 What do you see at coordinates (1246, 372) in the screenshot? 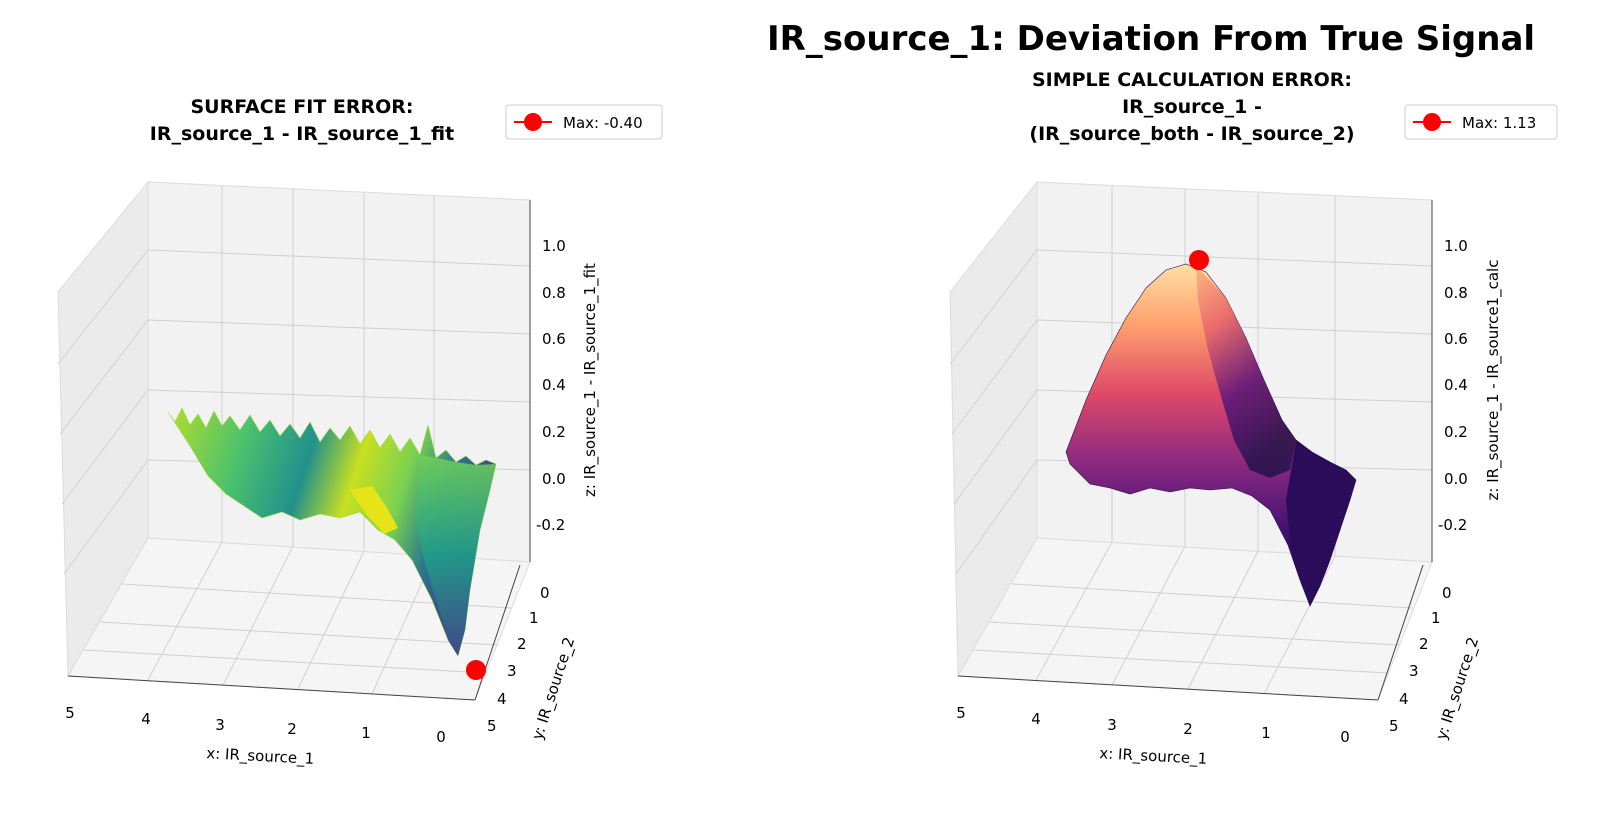
I see `ridge-face` at bounding box center [1246, 372].